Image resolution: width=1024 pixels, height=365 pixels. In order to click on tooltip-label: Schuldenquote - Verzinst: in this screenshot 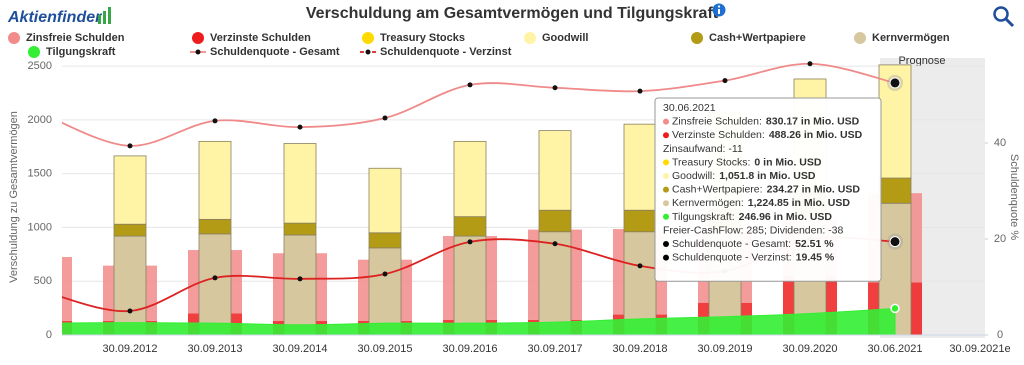, I will do `click(732, 257)`.